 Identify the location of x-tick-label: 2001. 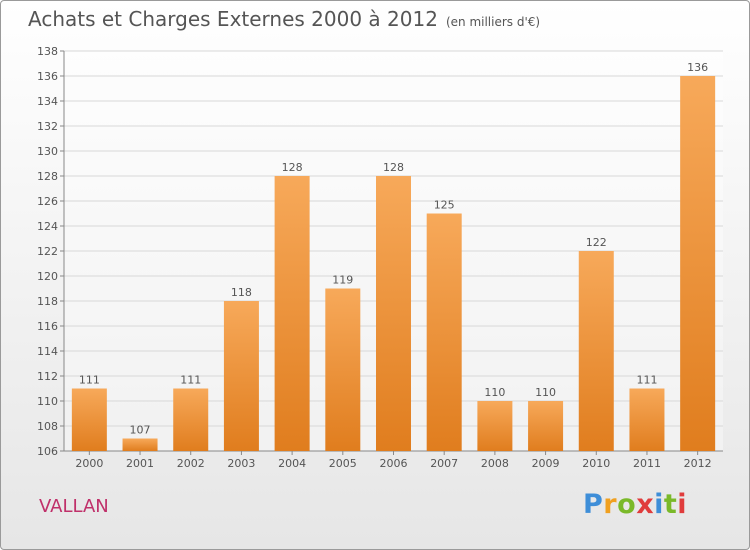
(140, 463).